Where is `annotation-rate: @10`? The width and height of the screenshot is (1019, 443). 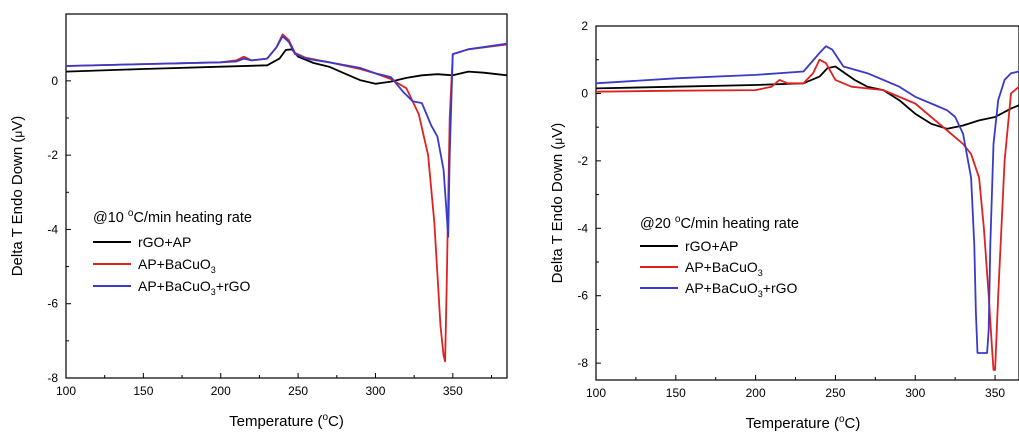 annotation-rate: @10 is located at coordinates (110, 218).